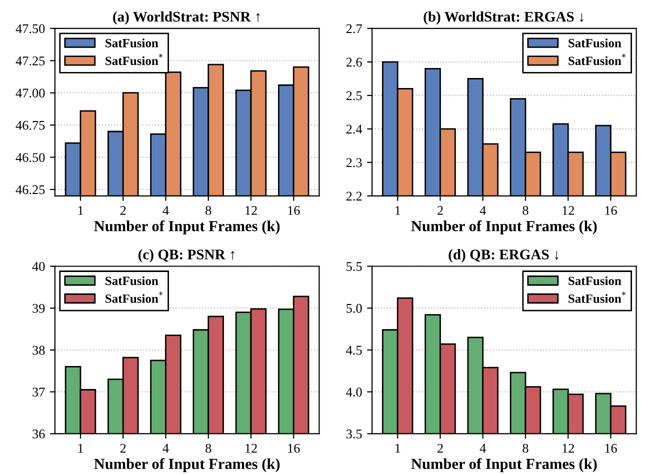  I want to click on y-tick-label: 2.7, so click(354, 29).